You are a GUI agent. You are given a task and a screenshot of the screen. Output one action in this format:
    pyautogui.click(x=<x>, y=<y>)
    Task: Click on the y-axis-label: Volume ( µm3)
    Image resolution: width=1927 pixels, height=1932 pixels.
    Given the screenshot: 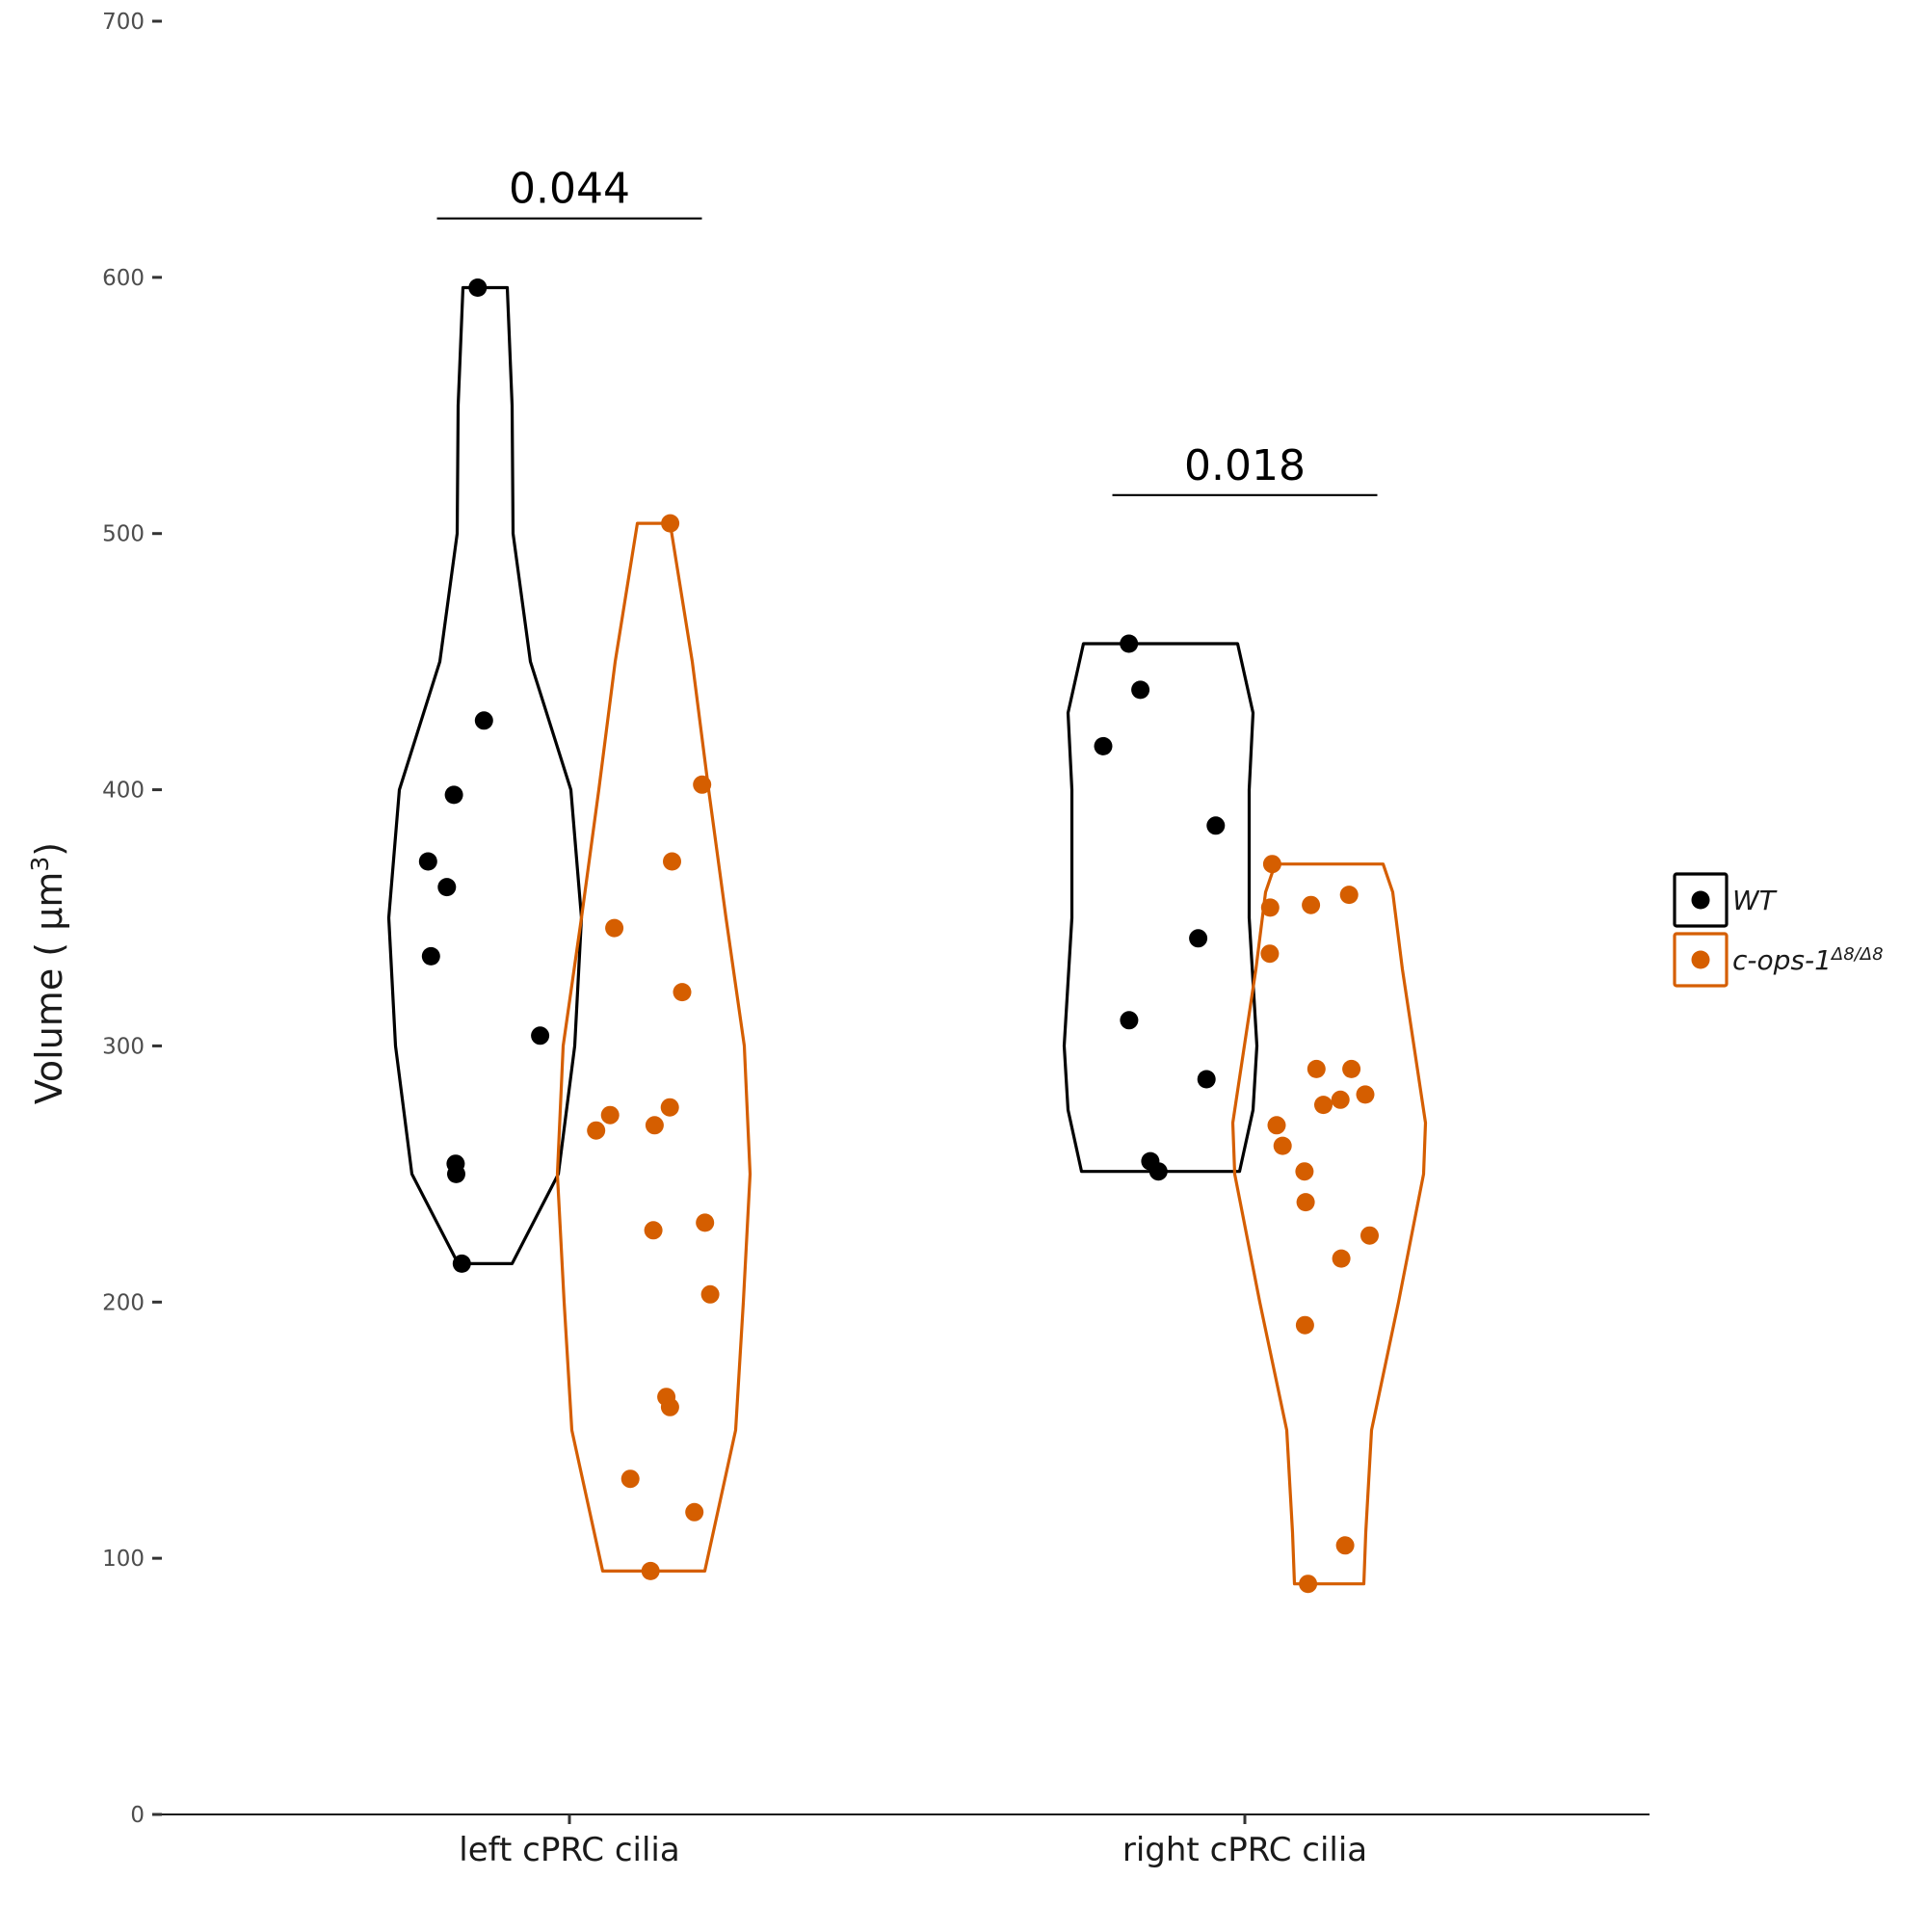 What is the action you would take?
    pyautogui.click(x=49, y=973)
    